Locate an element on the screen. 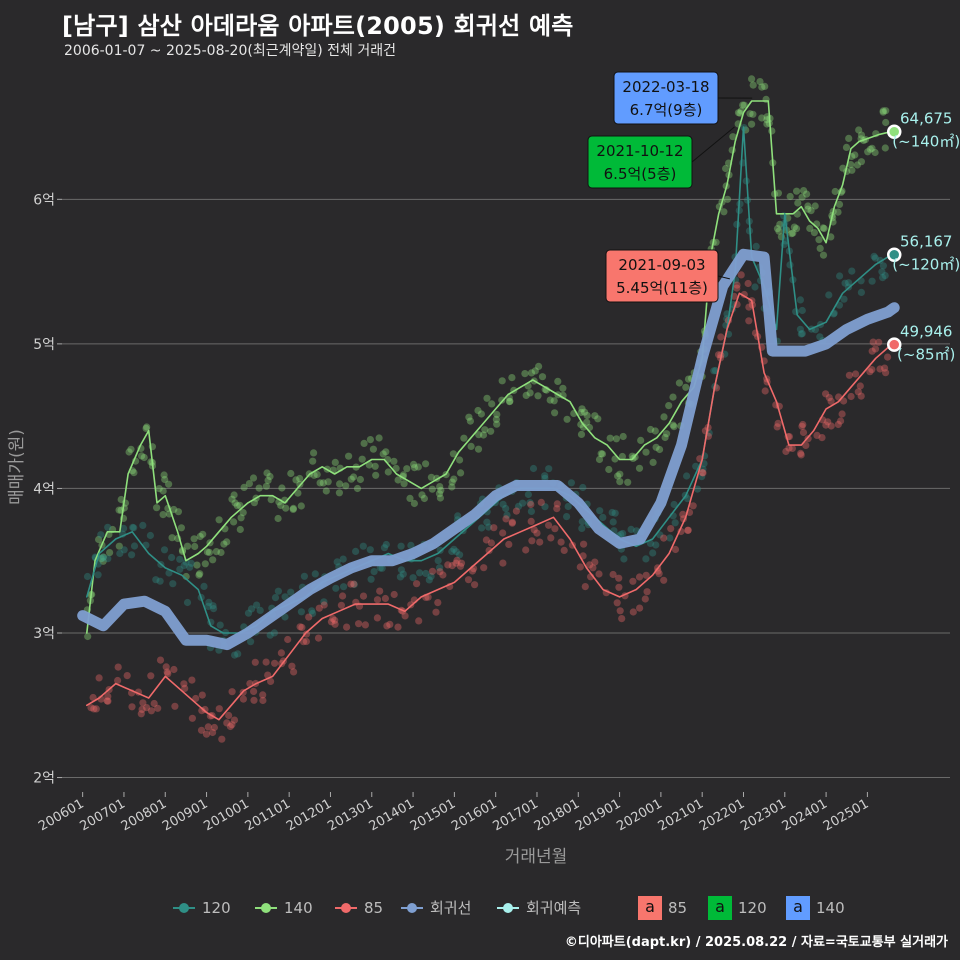  legend-item-140: 140 is located at coordinates (283, 907).